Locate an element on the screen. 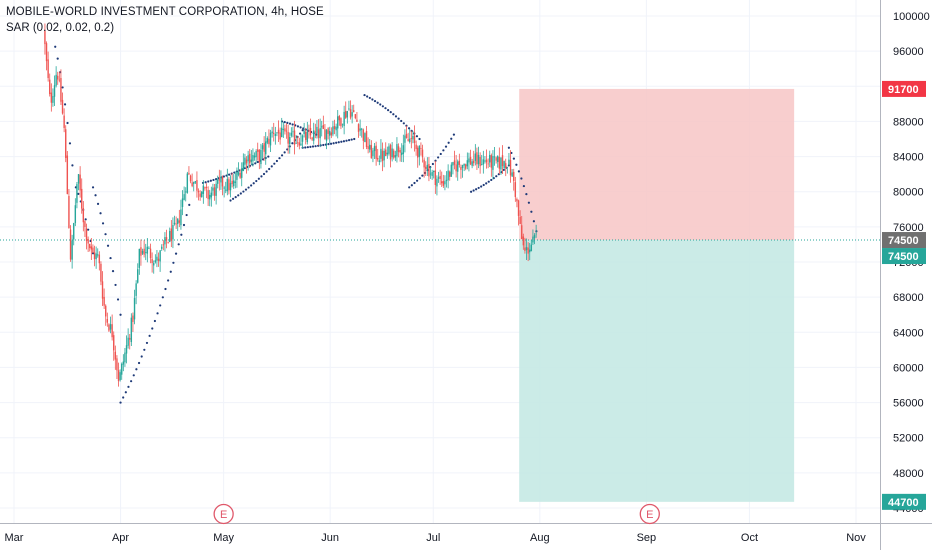 This screenshot has height=550, width=932. indicator-legend: SAR (0.02, 0.02, 0.2) is located at coordinates (60, 28).